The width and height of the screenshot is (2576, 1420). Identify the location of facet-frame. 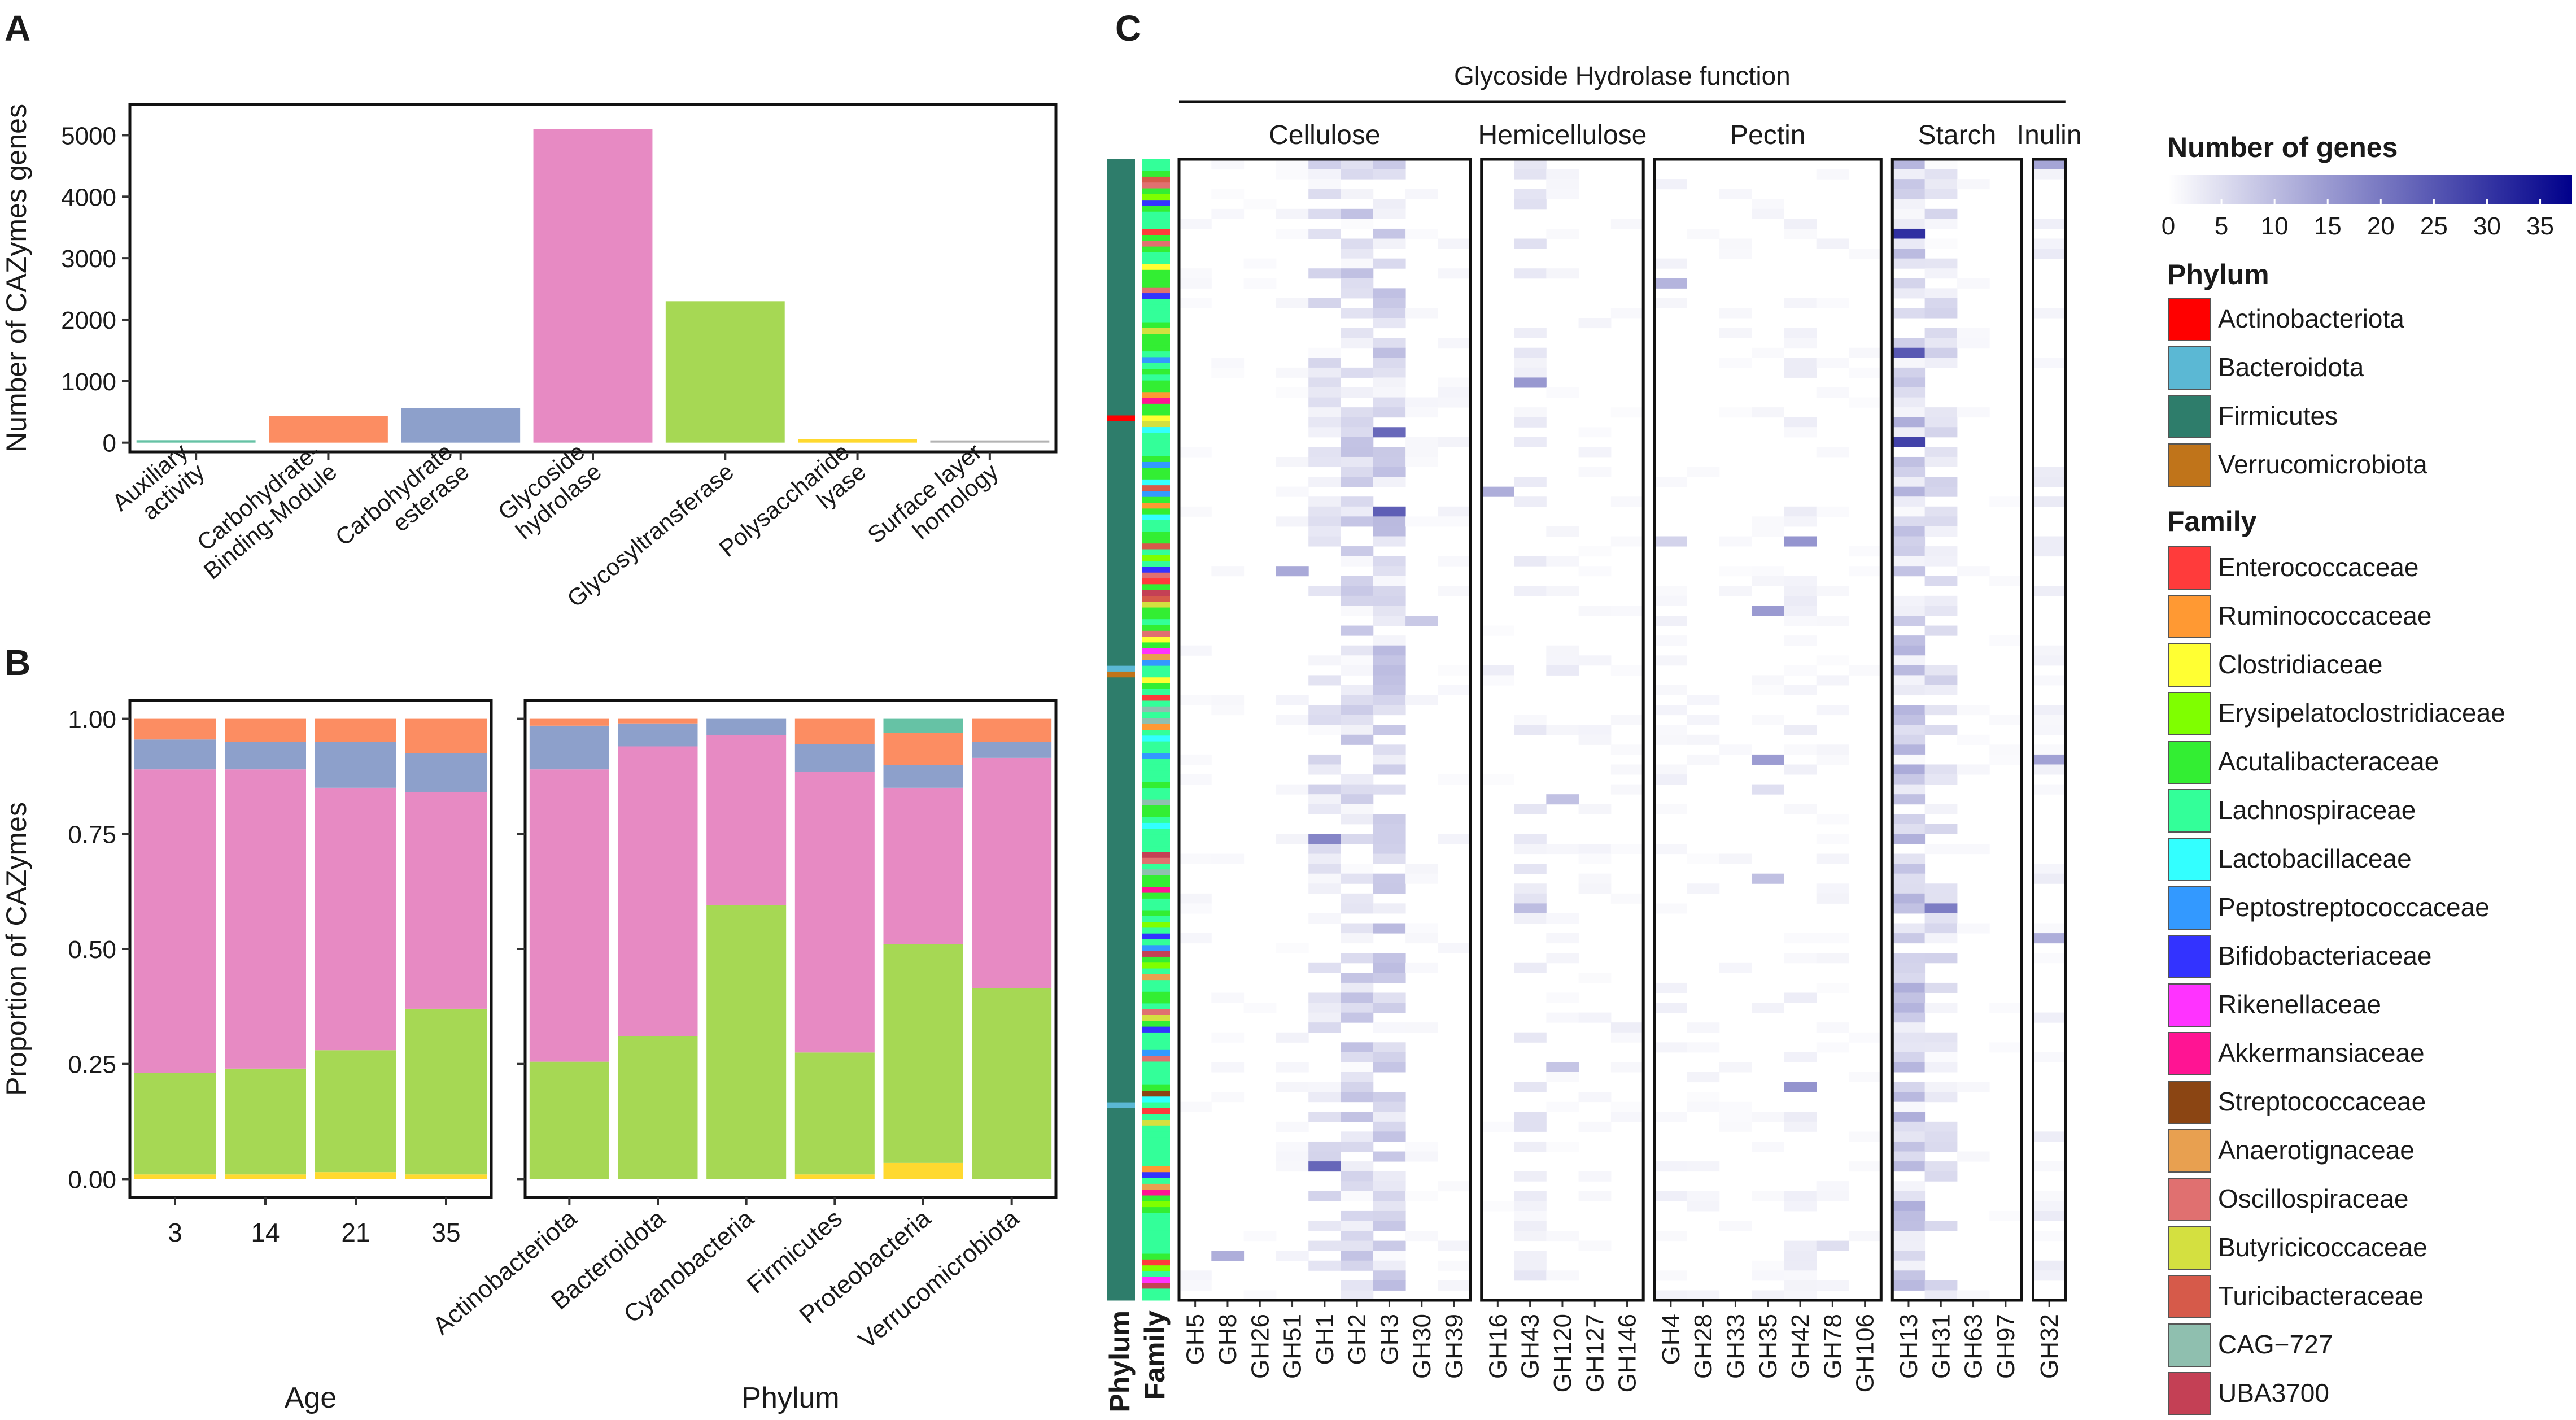
(791, 949).